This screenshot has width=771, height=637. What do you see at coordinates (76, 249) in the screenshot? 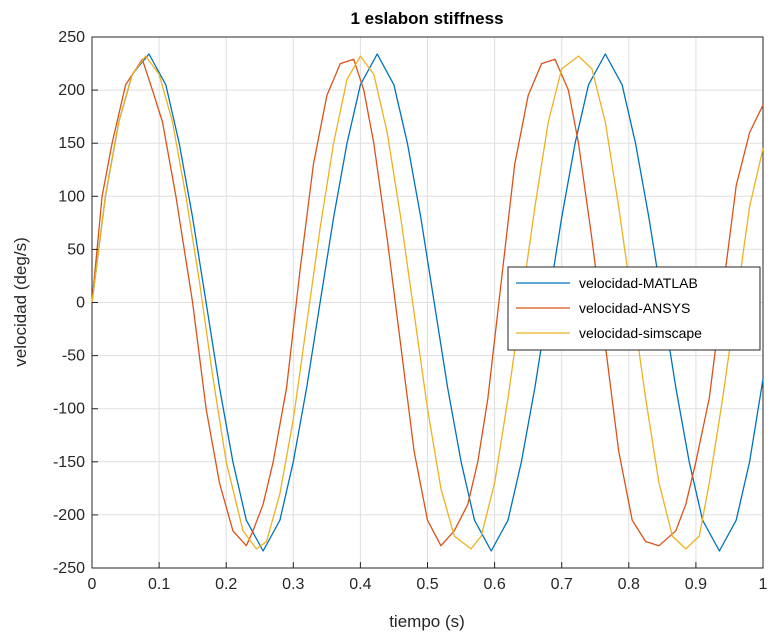
I see `y-tick-label: 50` at bounding box center [76, 249].